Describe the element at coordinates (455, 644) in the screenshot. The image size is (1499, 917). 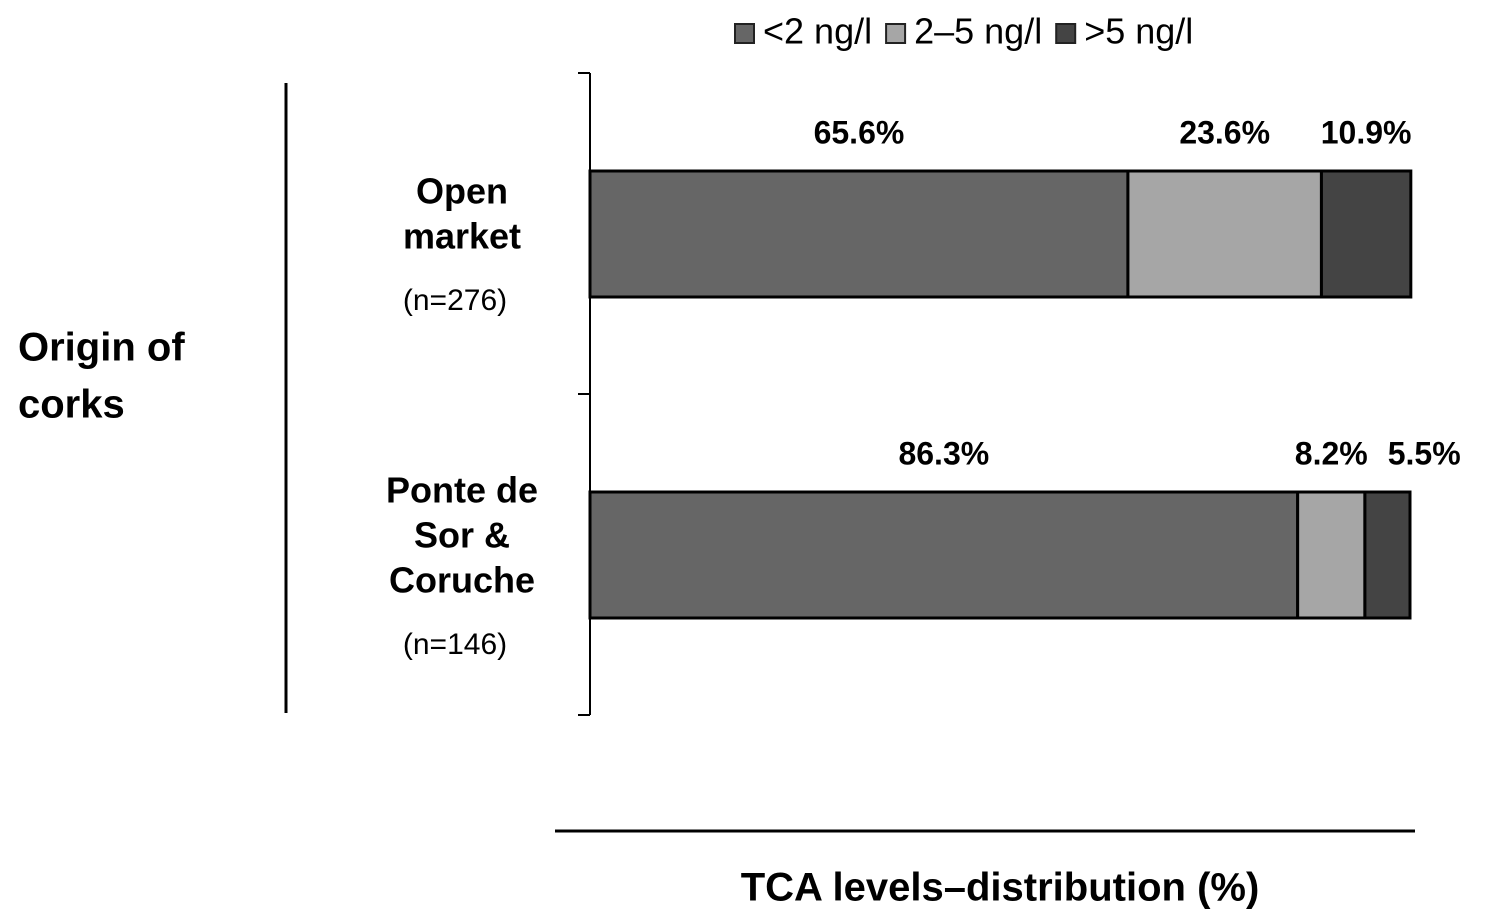
I see `category-note: (n=146)` at that location.